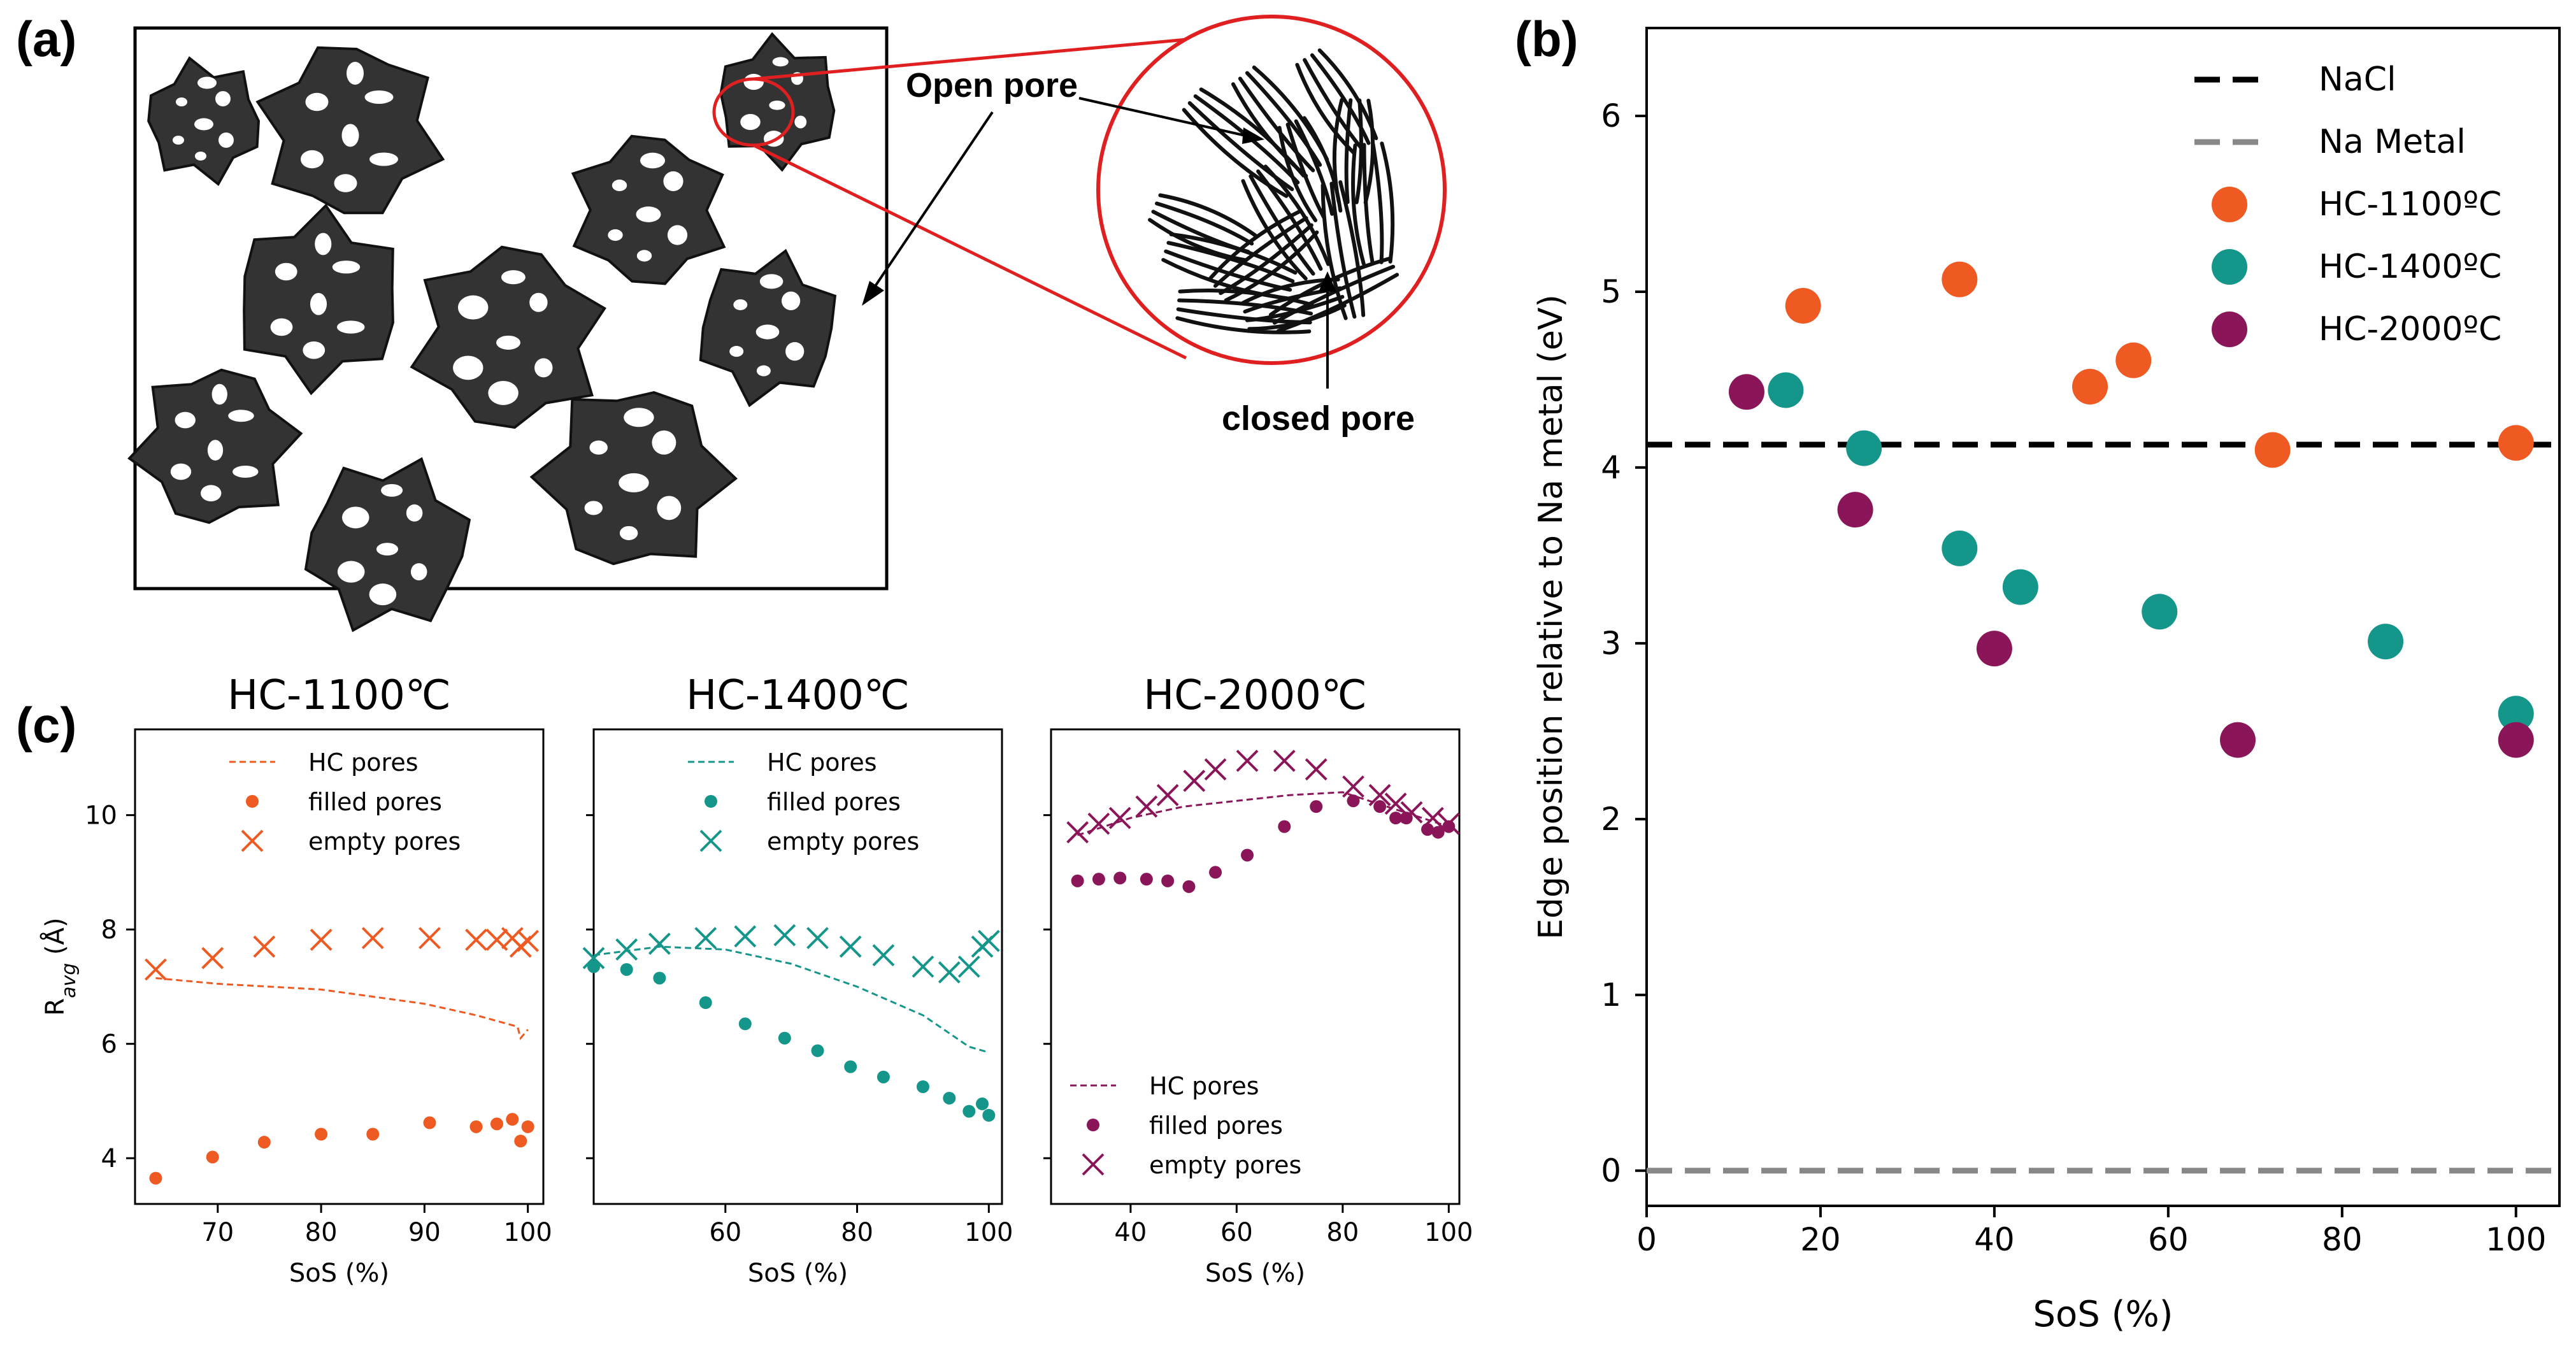 Image resolution: width=2576 pixels, height=1353 pixels. What do you see at coordinates (109, 930) in the screenshot?
I see `y-tick-label: 8` at bounding box center [109, 930].